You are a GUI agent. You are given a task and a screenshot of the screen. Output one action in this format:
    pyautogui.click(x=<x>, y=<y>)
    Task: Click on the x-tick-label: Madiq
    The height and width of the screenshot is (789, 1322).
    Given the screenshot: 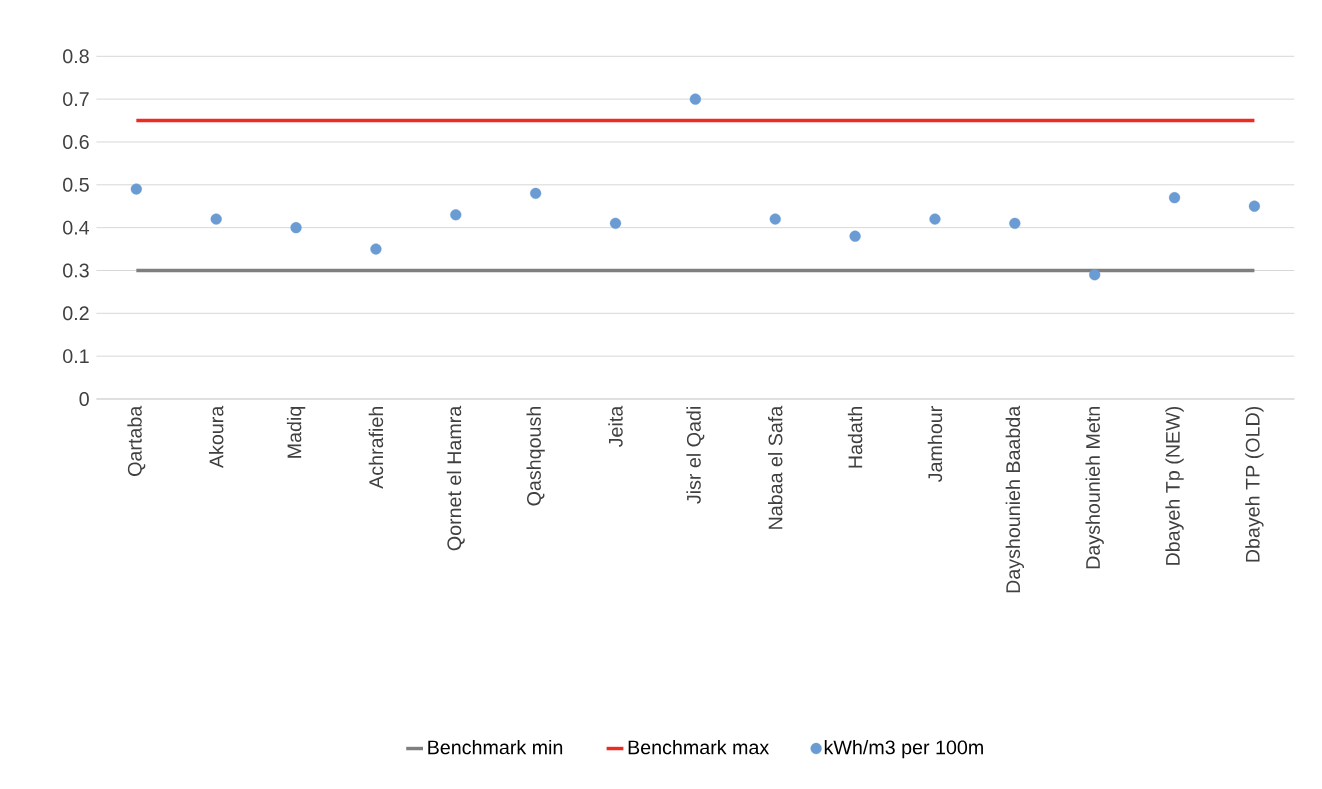 What is the action you would take?
    pyautogui.click(x=296, y=432)
    